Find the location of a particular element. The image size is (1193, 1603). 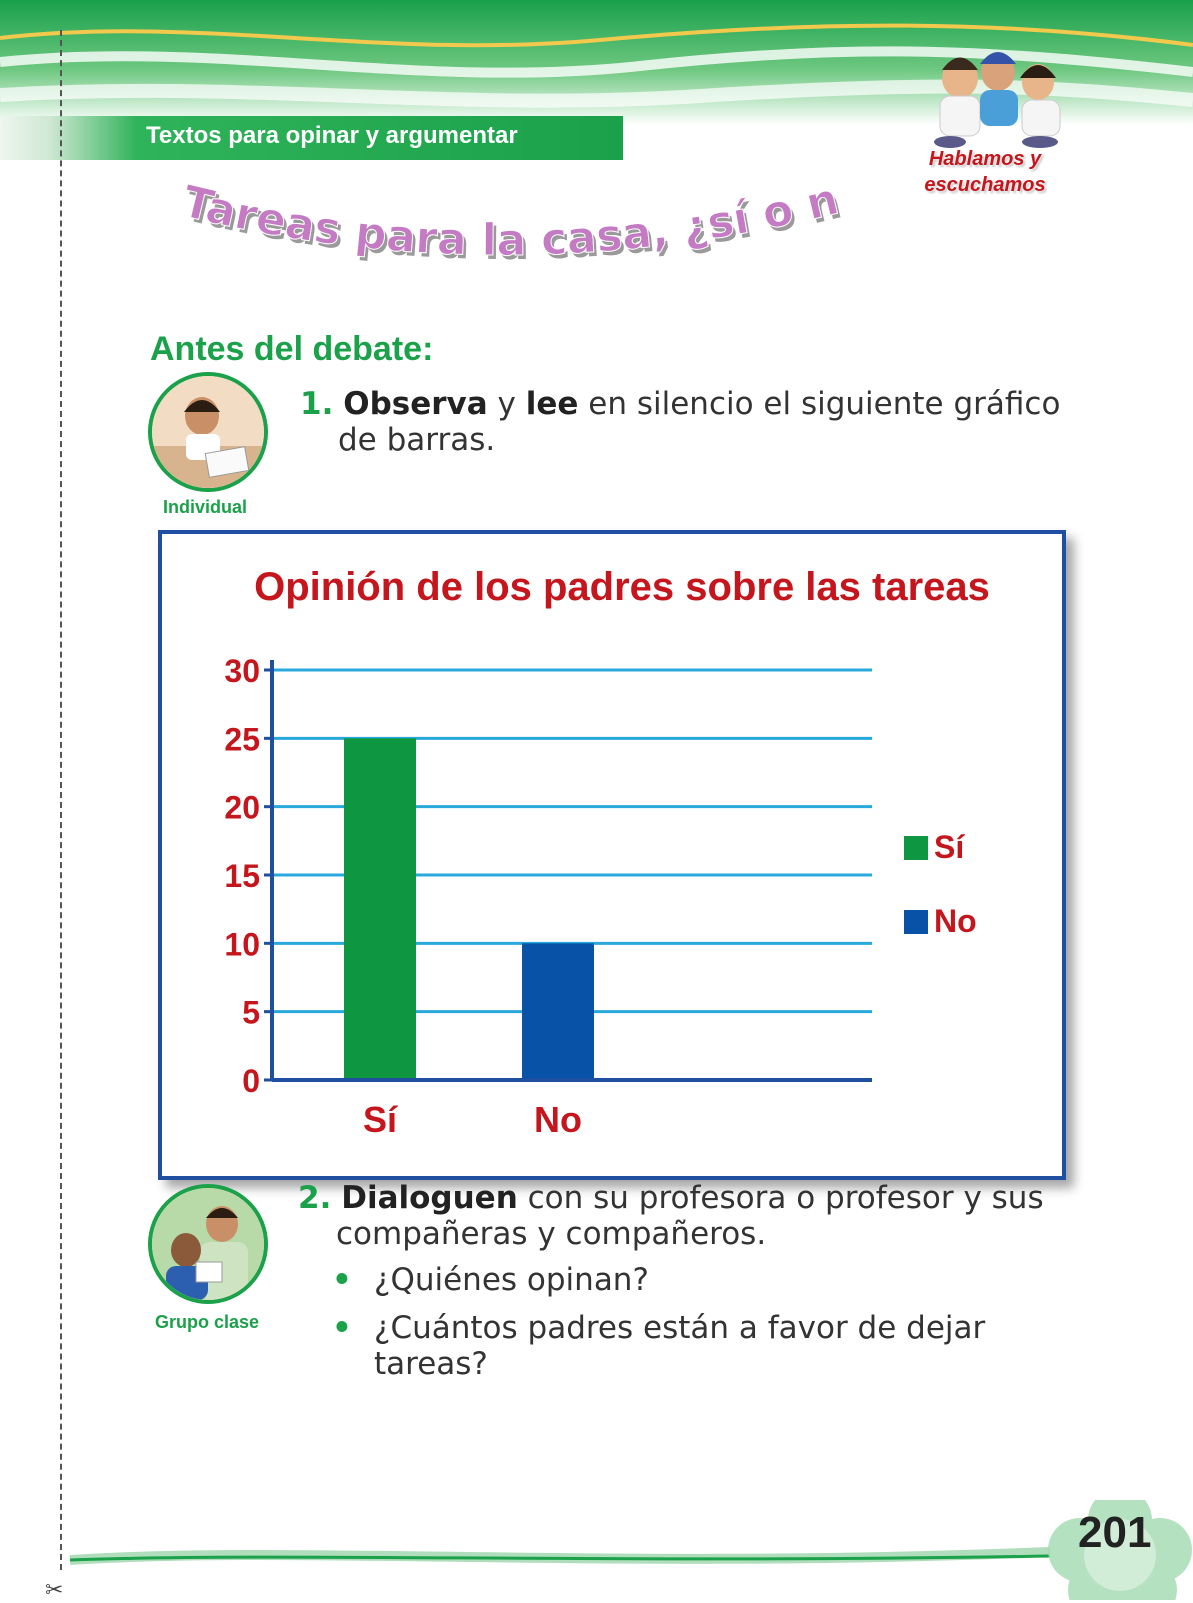

chart-axes is located at coordinates (571, 871).